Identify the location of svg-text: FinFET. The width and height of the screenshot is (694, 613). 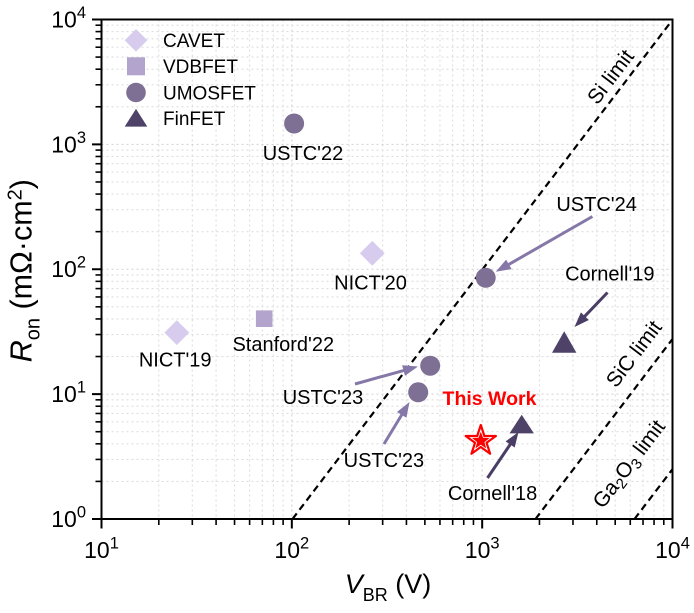
(194, 119).